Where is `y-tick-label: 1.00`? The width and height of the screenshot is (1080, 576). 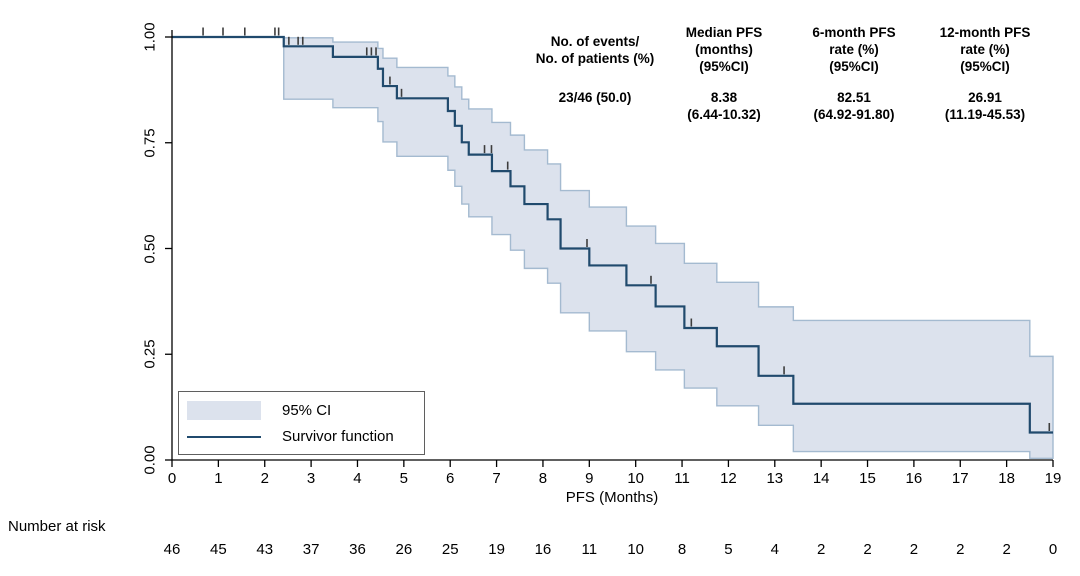 y-tick-label: 1.00 is located at coordinates (150, 37).